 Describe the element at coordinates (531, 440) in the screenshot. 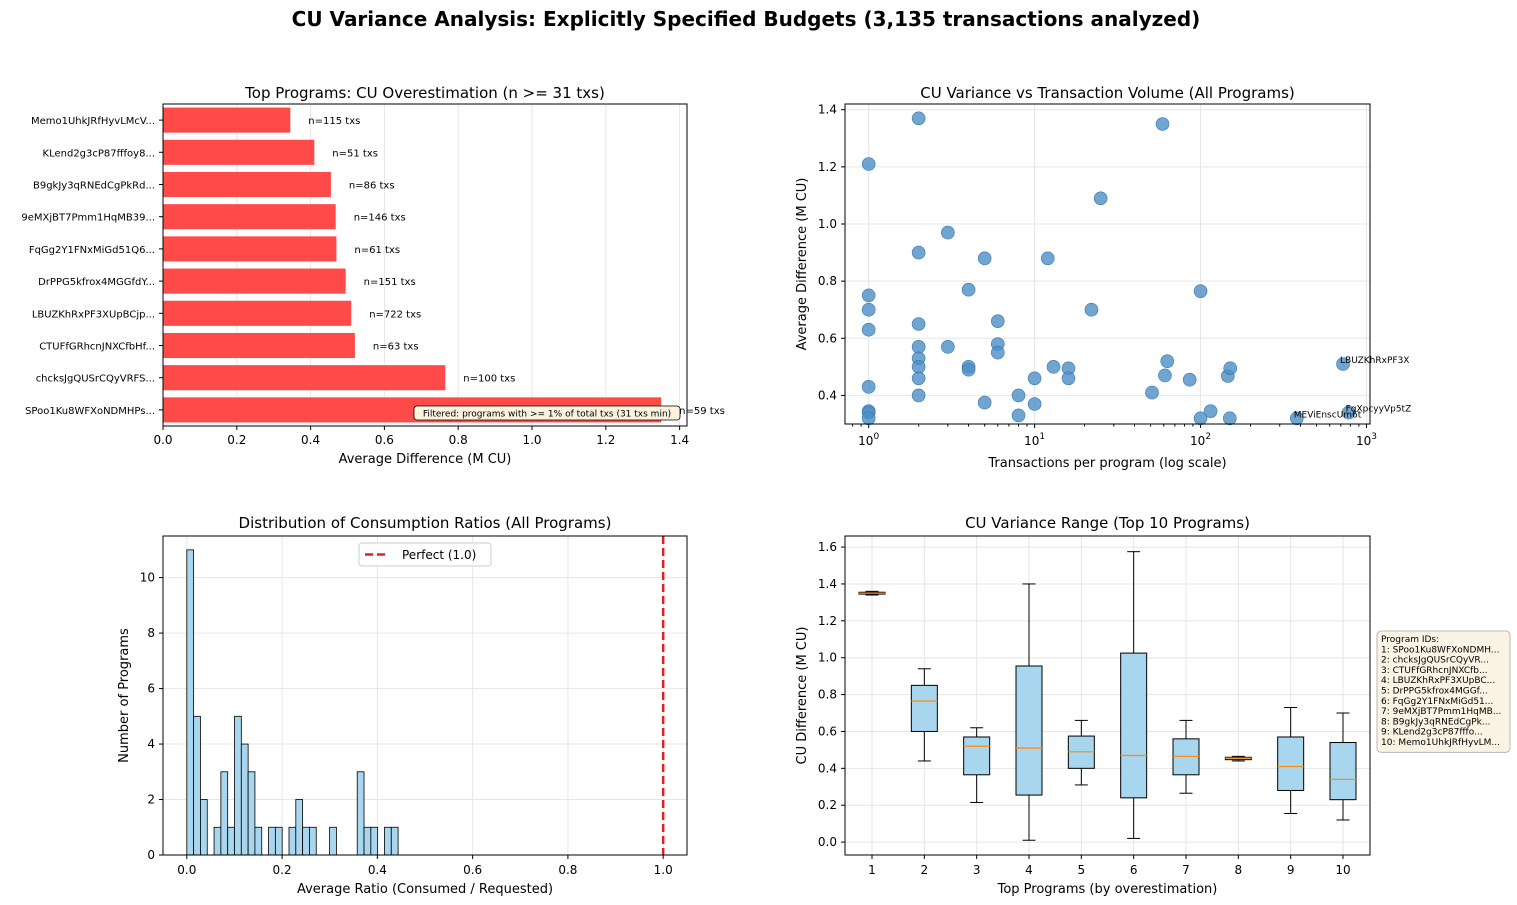

I see `x-tick-label: 1.0` at that location.